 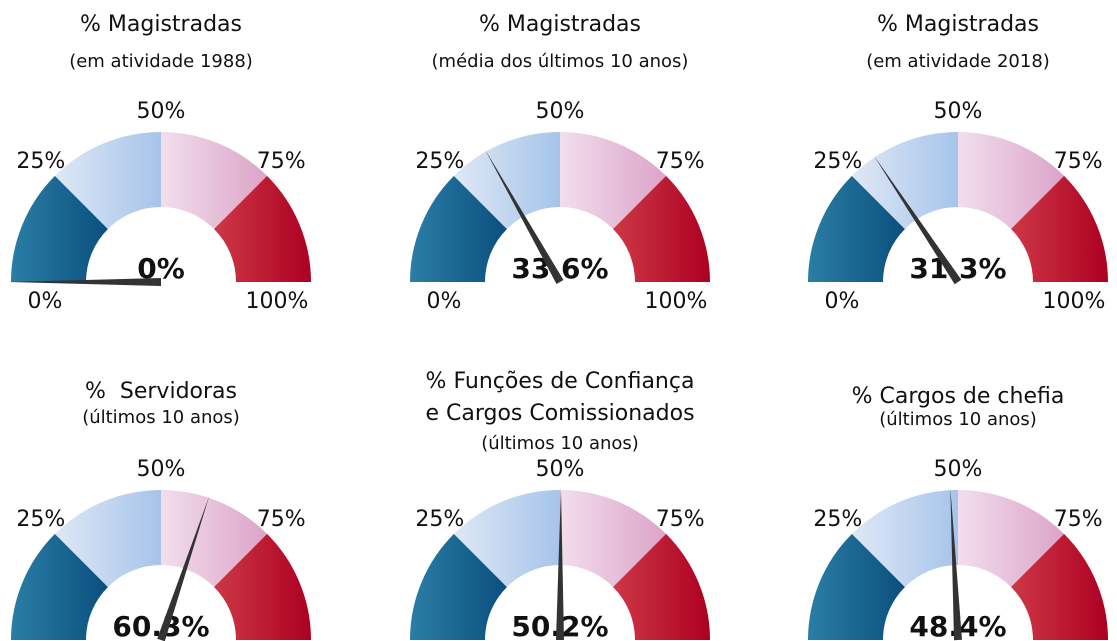 What do you see at coordinates (560, 381) in the screenshot?
I see `gauge-title: % Funções de Confiança` at bounding box center [560, 381].